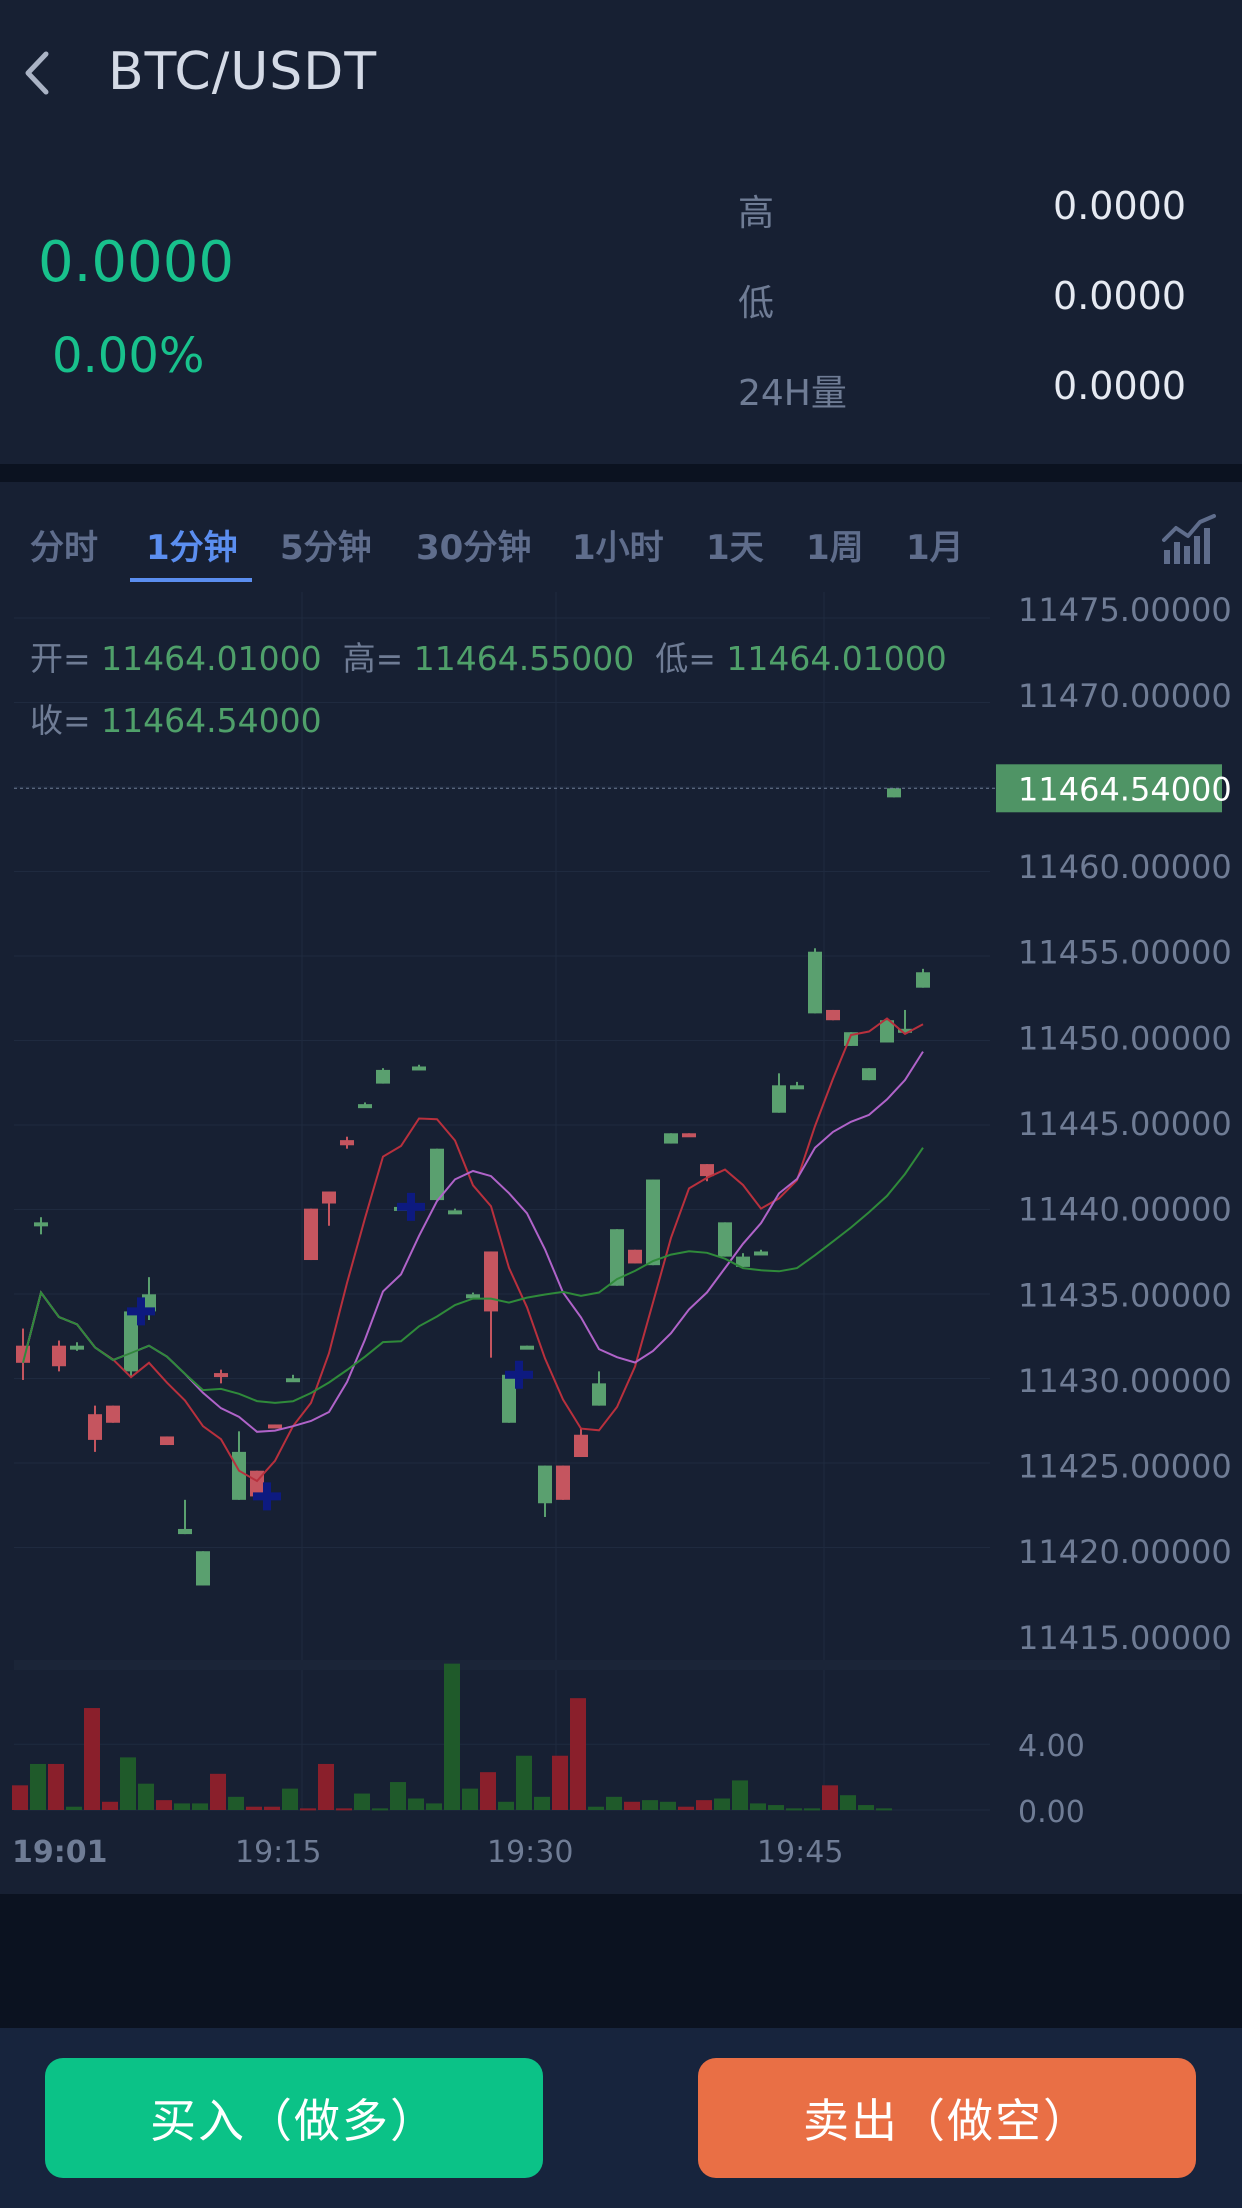 The width and height of the screenshot is (1242, 2208). Describe the element at coordinates (60, 1852) in the screenshot. I see `time-axis-label: 19:01` at that location.